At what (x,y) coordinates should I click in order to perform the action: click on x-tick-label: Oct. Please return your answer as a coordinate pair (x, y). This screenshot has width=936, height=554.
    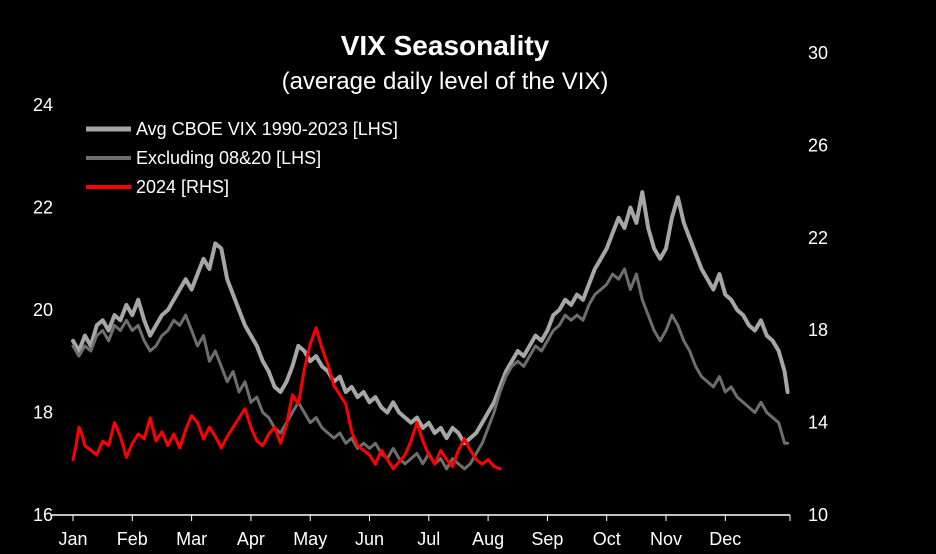
    Looking at the image, I should click on (607, 539).